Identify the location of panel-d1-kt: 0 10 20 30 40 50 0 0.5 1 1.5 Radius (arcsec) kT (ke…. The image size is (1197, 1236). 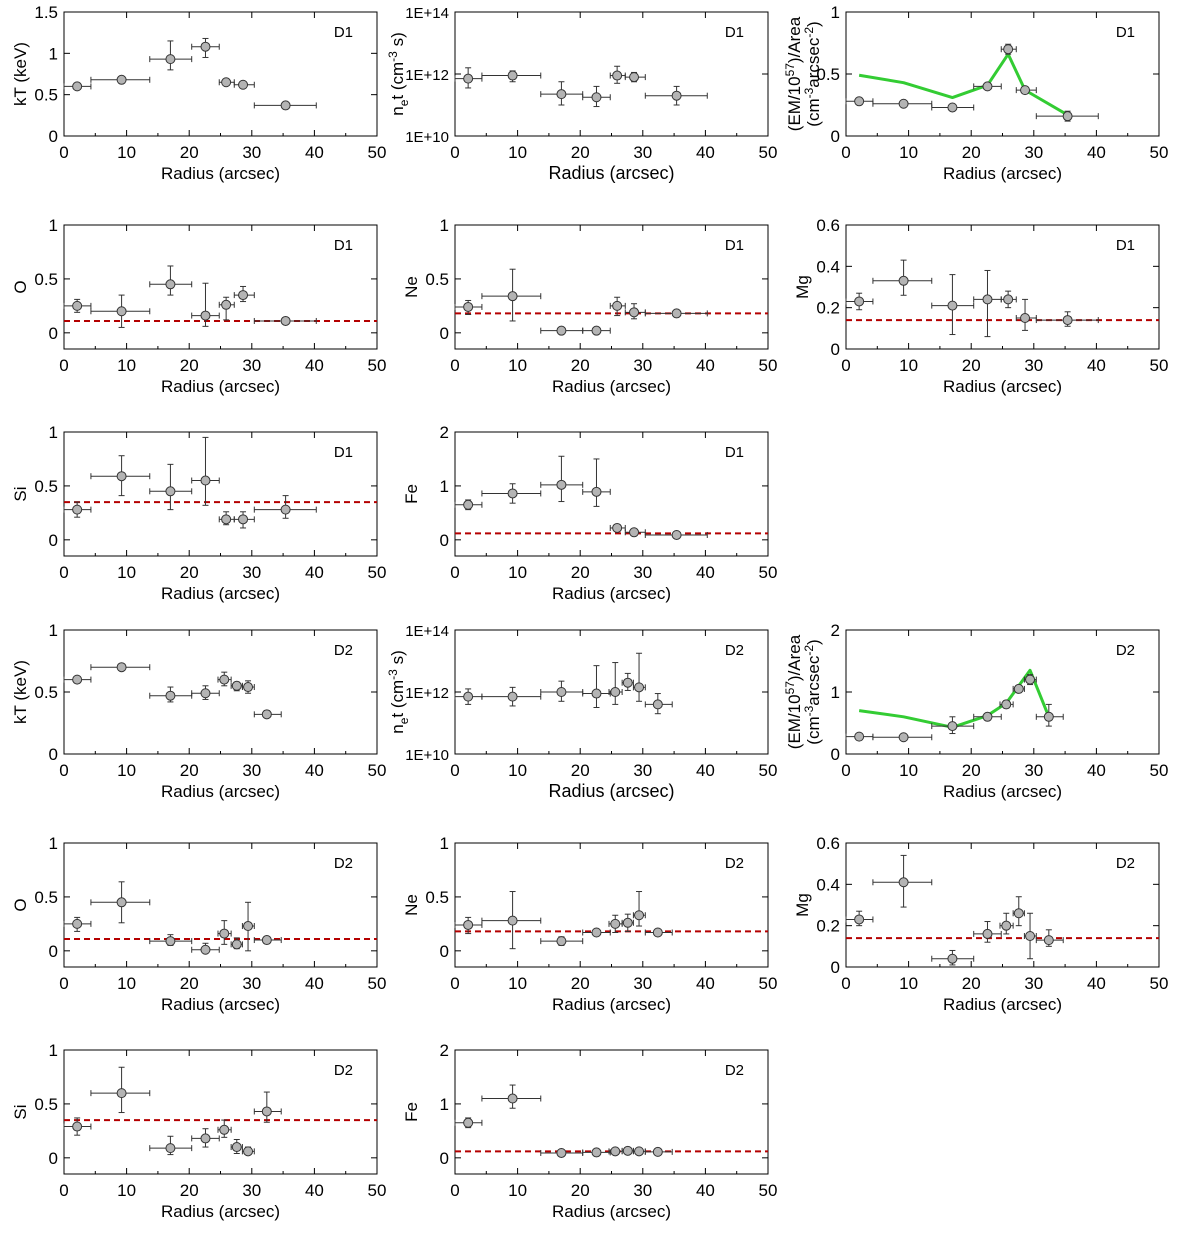
(198, 93).